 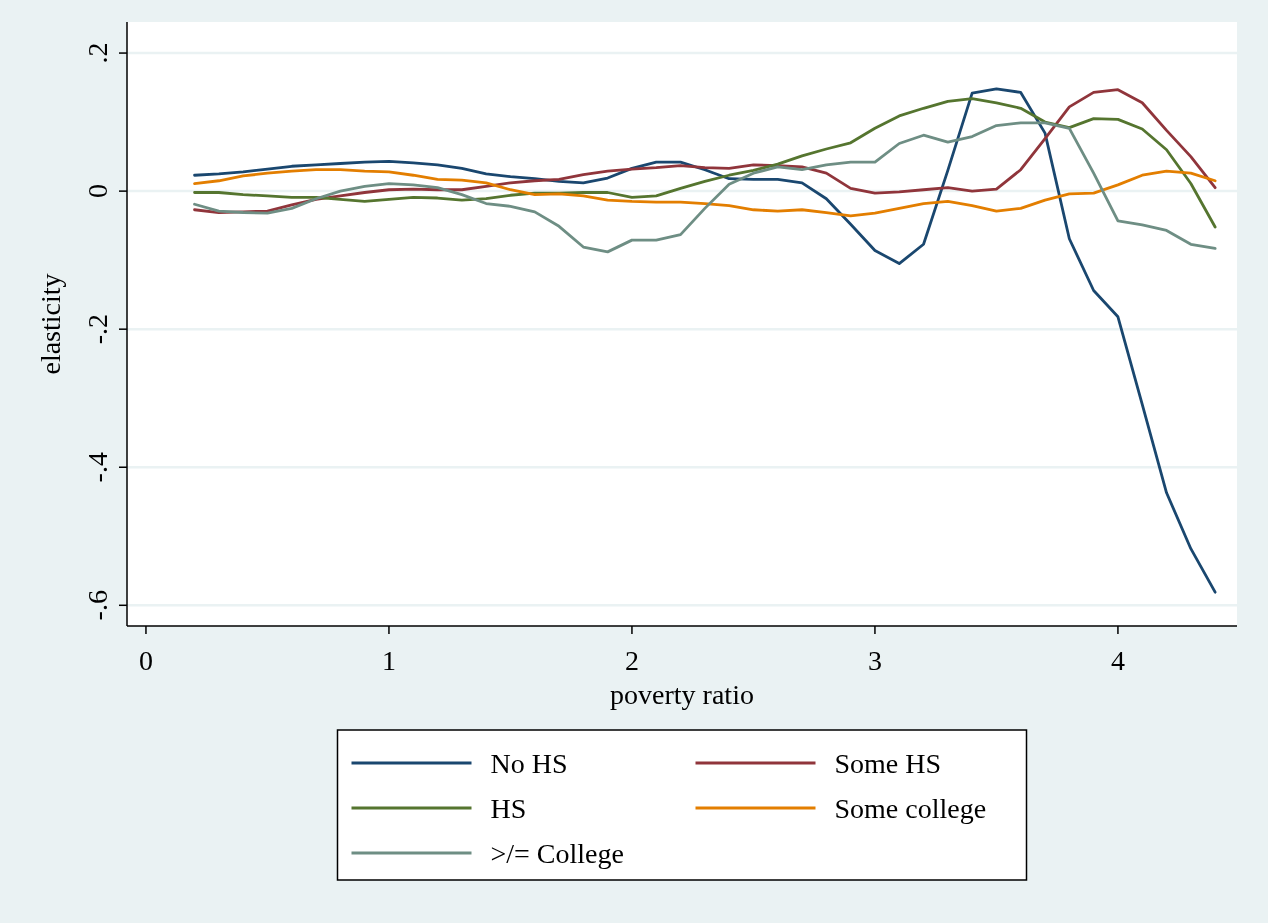 What do you see at coordinates (388, 660) in the screenshot?
I see `x-tick-label: 1` at bounding box center [388, 660].